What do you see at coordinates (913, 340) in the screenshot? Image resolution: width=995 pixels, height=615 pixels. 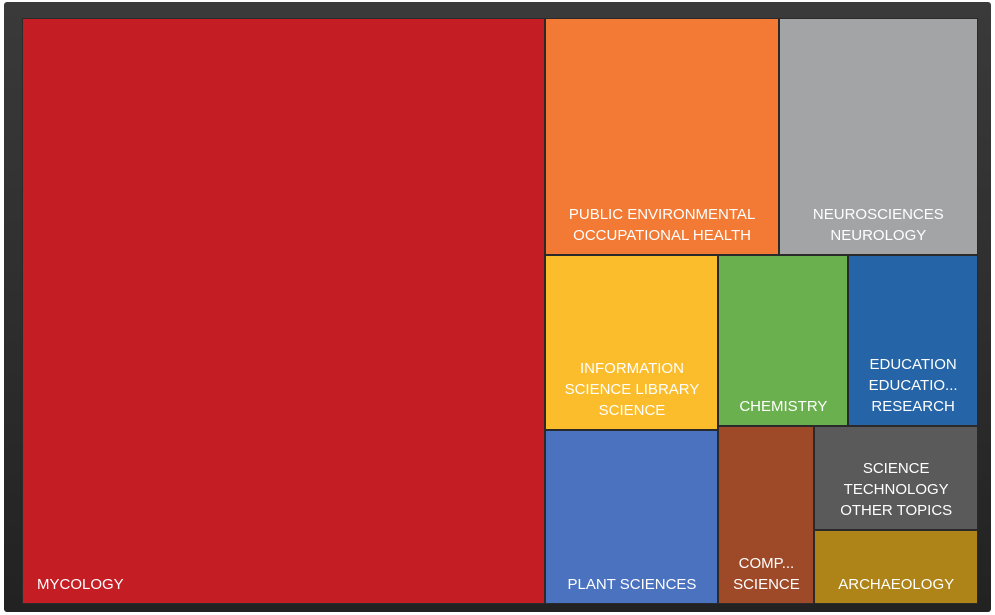 I see `tile: EDUCATION EDUCATIO... RESEARCH` at bounding box center [913, 340].